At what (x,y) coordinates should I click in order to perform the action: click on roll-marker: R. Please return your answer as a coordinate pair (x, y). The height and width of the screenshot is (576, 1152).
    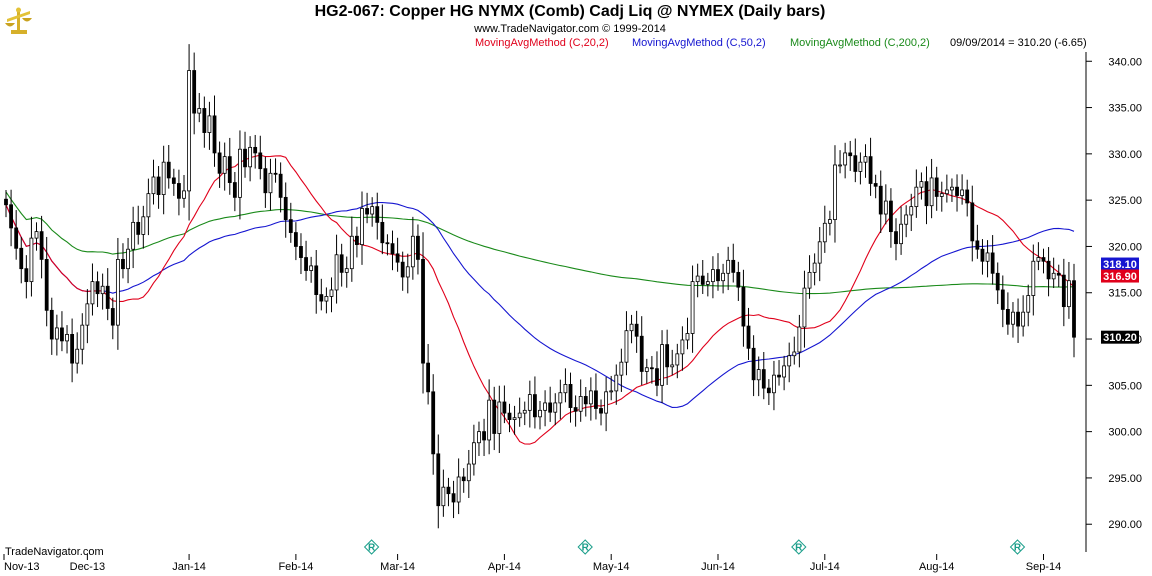
    Looking at the image, I should click on (371, 547).